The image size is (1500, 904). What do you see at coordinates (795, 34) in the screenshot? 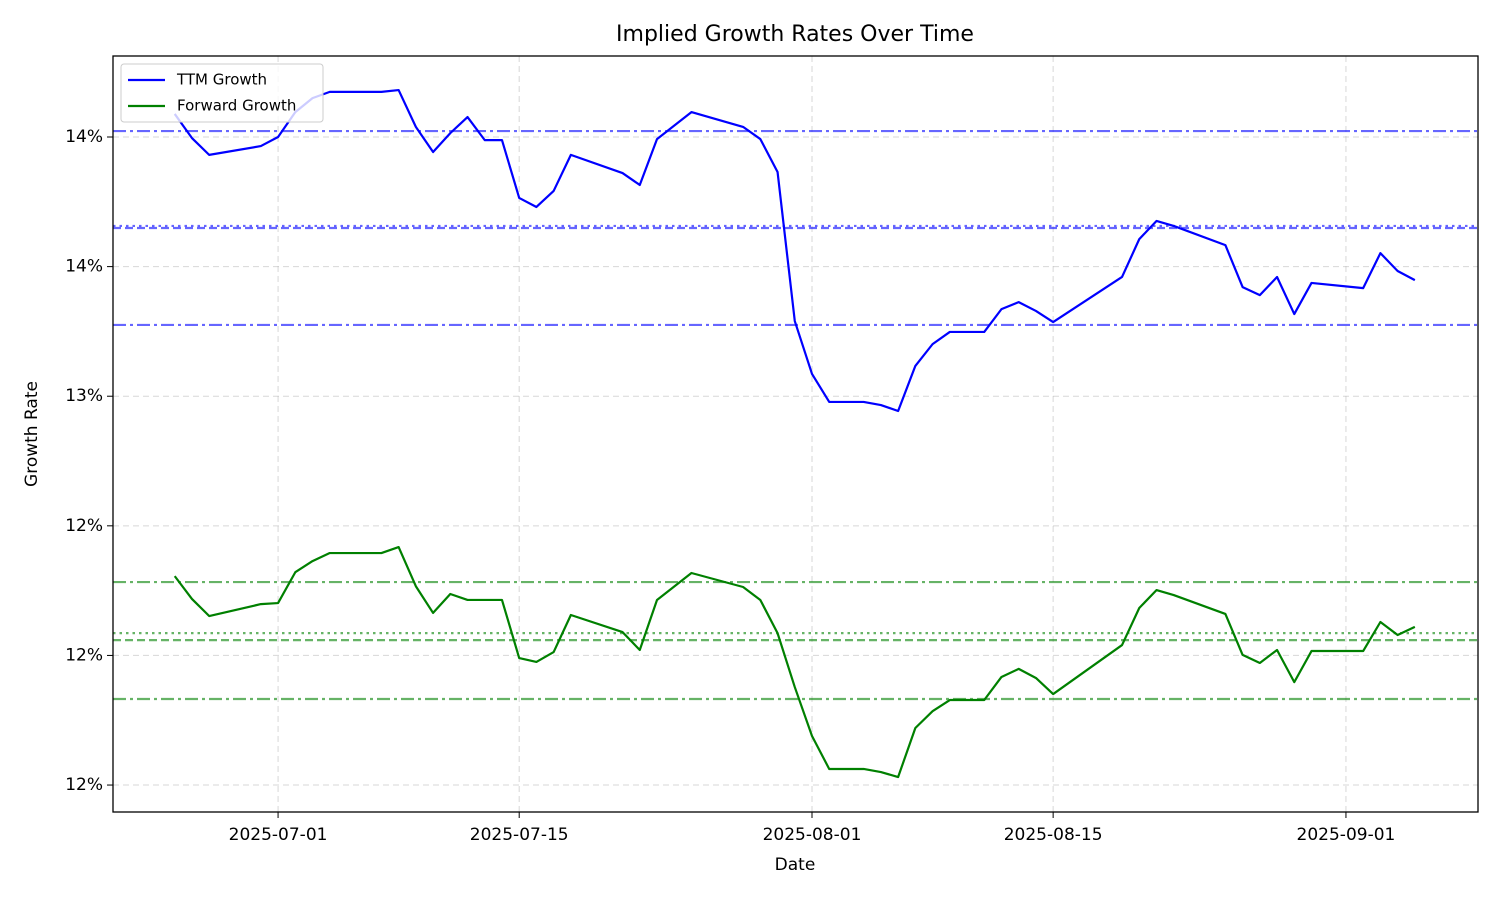
I see `chart-title: Implied Growth Rates Over Time` at bounding box center [795, 34].